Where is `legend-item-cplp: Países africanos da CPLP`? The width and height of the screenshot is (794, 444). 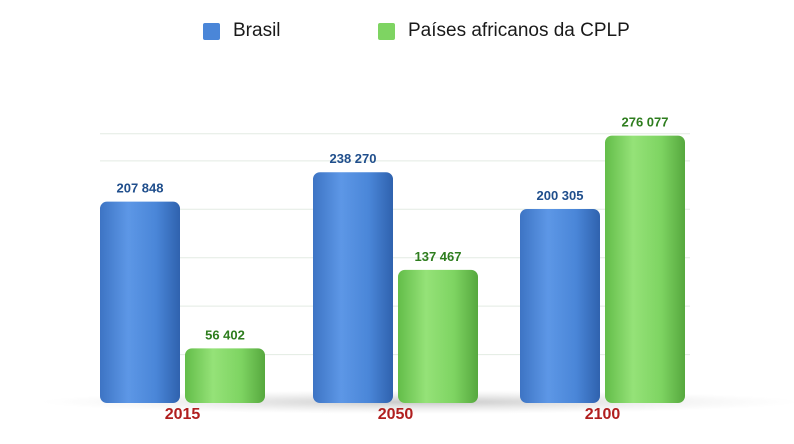 legend-item-cplp: Países africanos da CPLP is located at coordinates (504, 31).